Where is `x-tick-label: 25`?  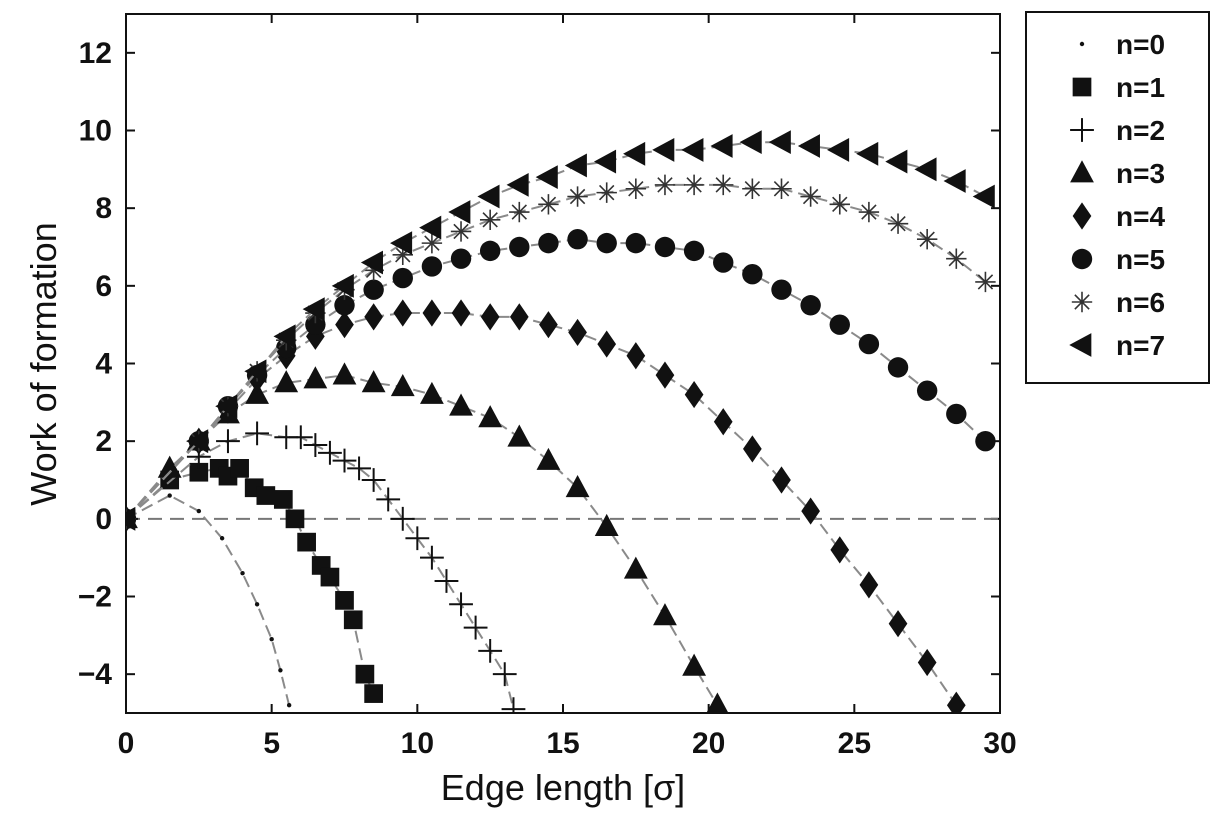 x-tick-label: 25 is located at coordinates (854, 743).